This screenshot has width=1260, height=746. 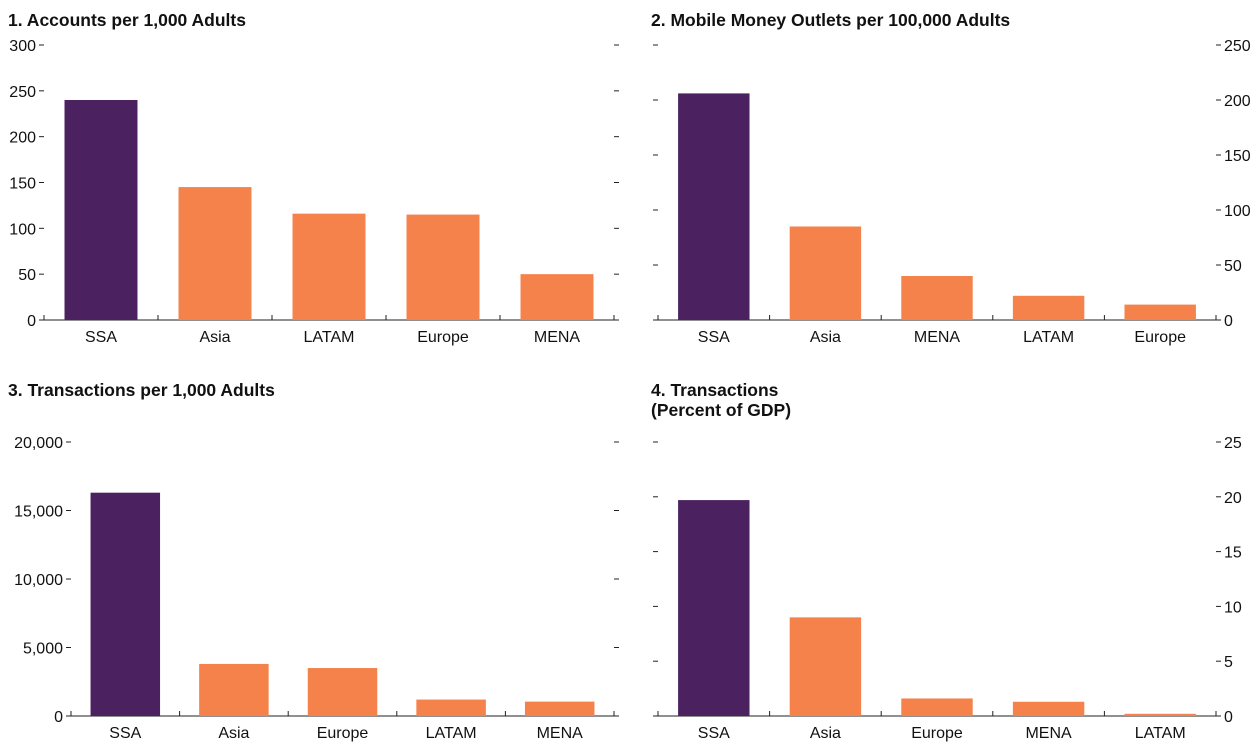 What do you see at coordinates (43, 649) in the screenshot?
I see `y-tick-label: 5,000` at bounding box center [43, 649].